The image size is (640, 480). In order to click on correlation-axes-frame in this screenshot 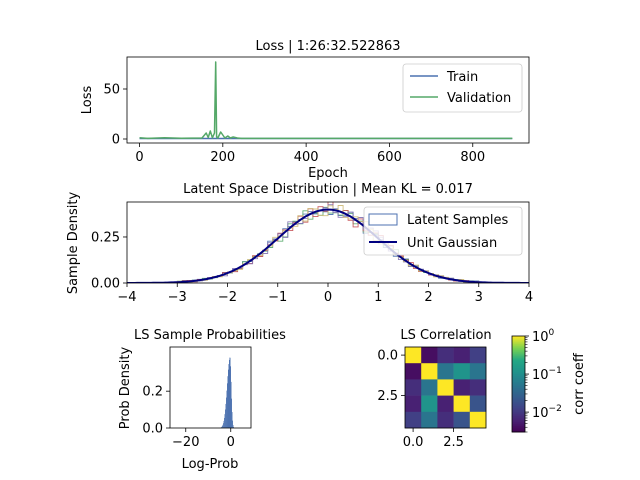, I will do `click(445, 387)`.